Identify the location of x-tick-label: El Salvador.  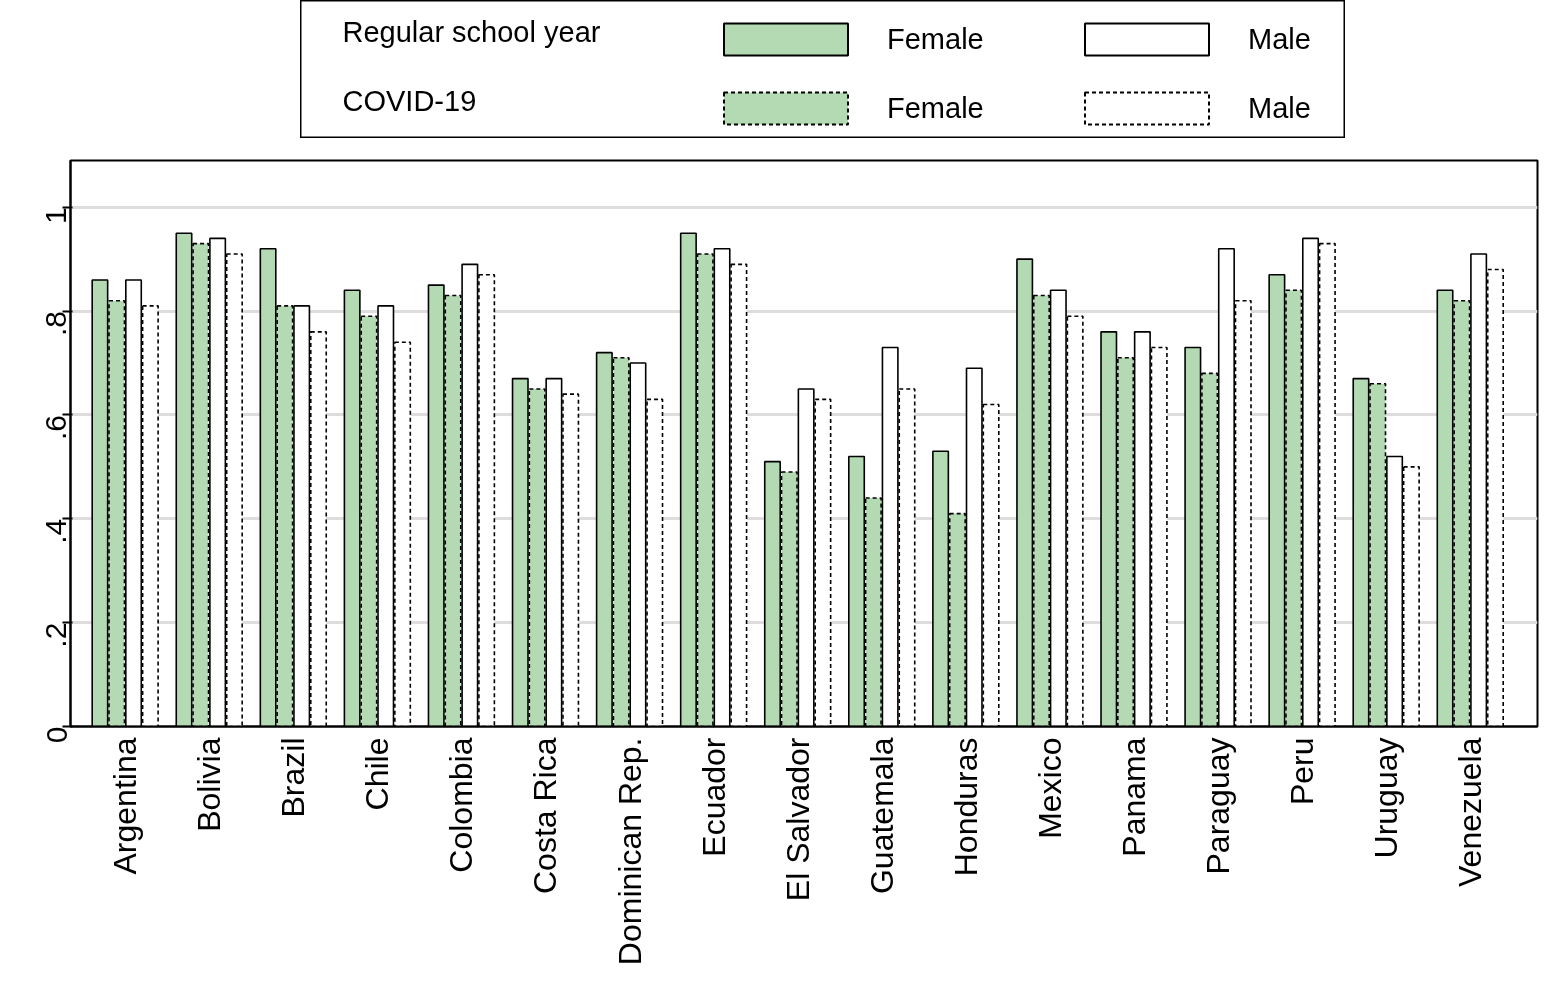
(797, 819).